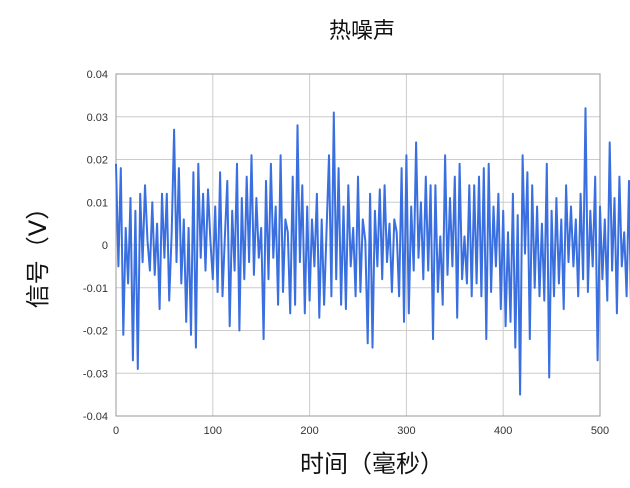 This screenshot has height=488, width=630. What do you see at coordinates (503, 431) in the screenshot?
I see `x-tick-label: 400` at bounding box center [503, 431].